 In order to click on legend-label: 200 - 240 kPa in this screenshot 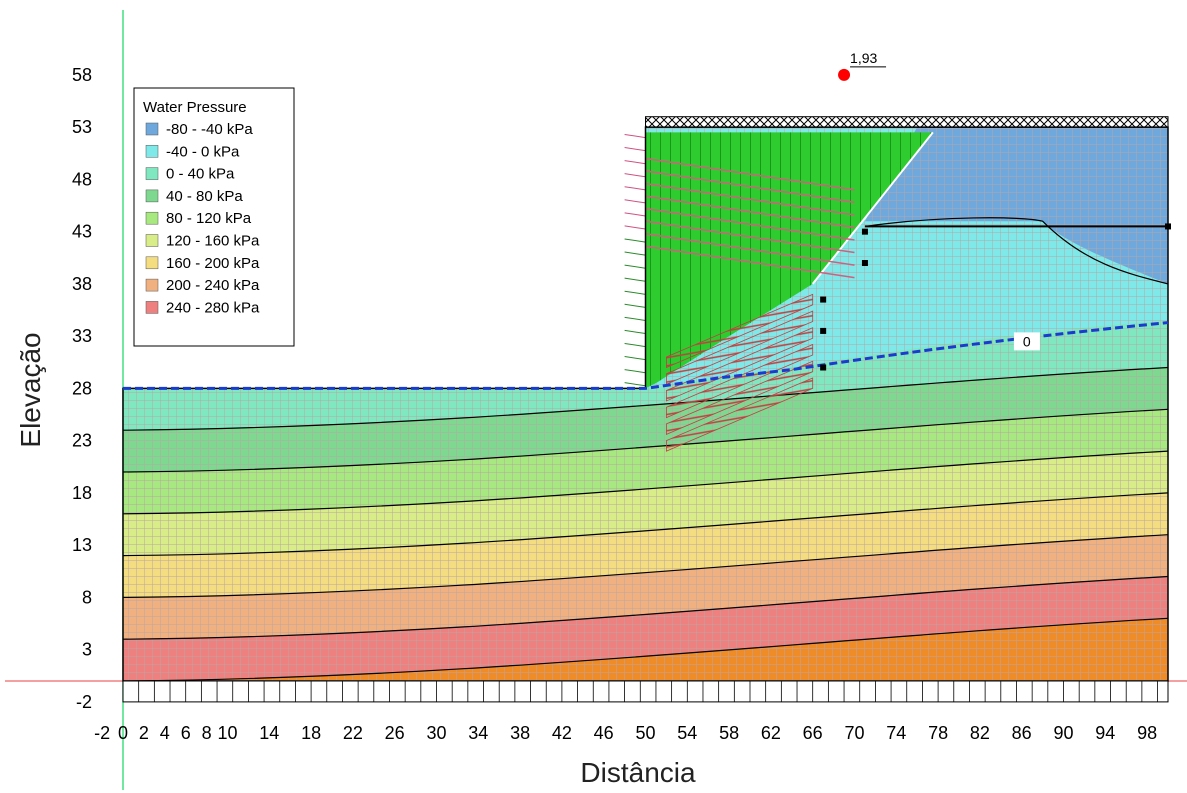, I will do `click(213, 285)`.